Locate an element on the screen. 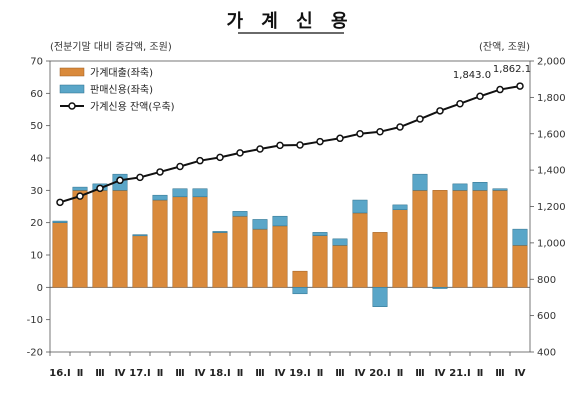 The width and height of the screenshot is (581, 400). x-tick-label: 20.Ⅰ is located at coordinates (379, 373).